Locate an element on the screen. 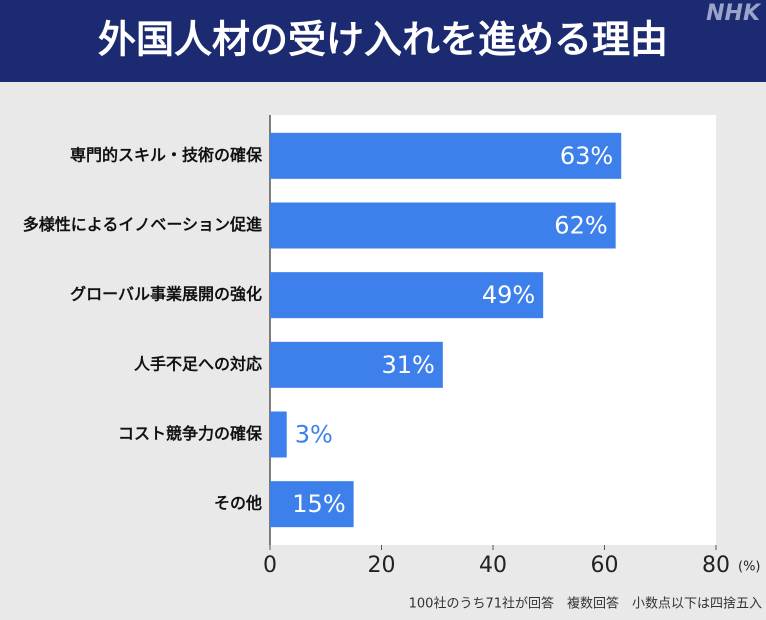 The width and height of the screenshot is (766, 620). y-tick-label: 人手不足への対応 is located at coordinates (198, 363).